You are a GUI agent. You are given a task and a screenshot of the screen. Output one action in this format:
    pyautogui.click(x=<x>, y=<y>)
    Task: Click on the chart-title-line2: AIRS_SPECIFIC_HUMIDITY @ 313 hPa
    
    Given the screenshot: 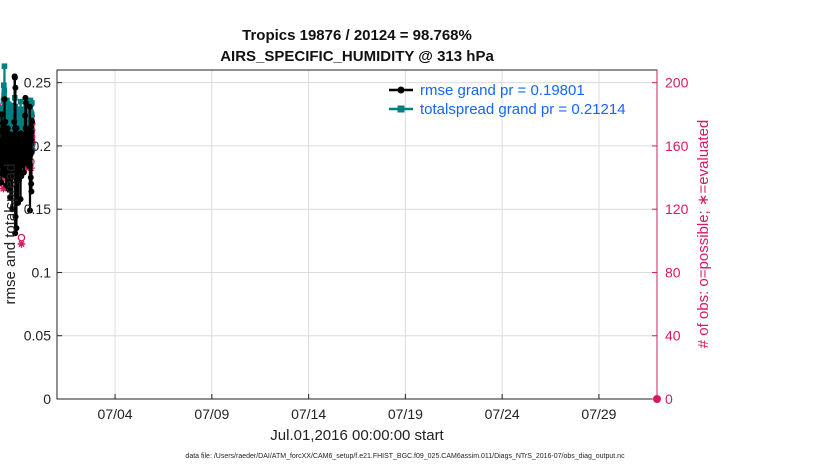 What is the action you would take?
    pyautogui.click(x=357, y=56)
    